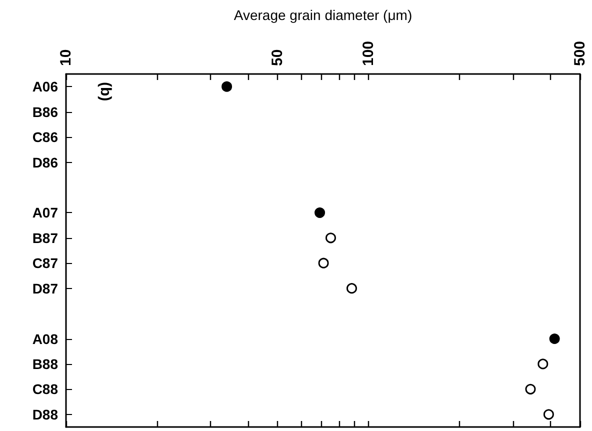 This screenshot has height=431, width=592. What do you see at coordinates (45, 238) in the screenshot?
I see `y-tick-label: B87` at bounding box center [45, 238].